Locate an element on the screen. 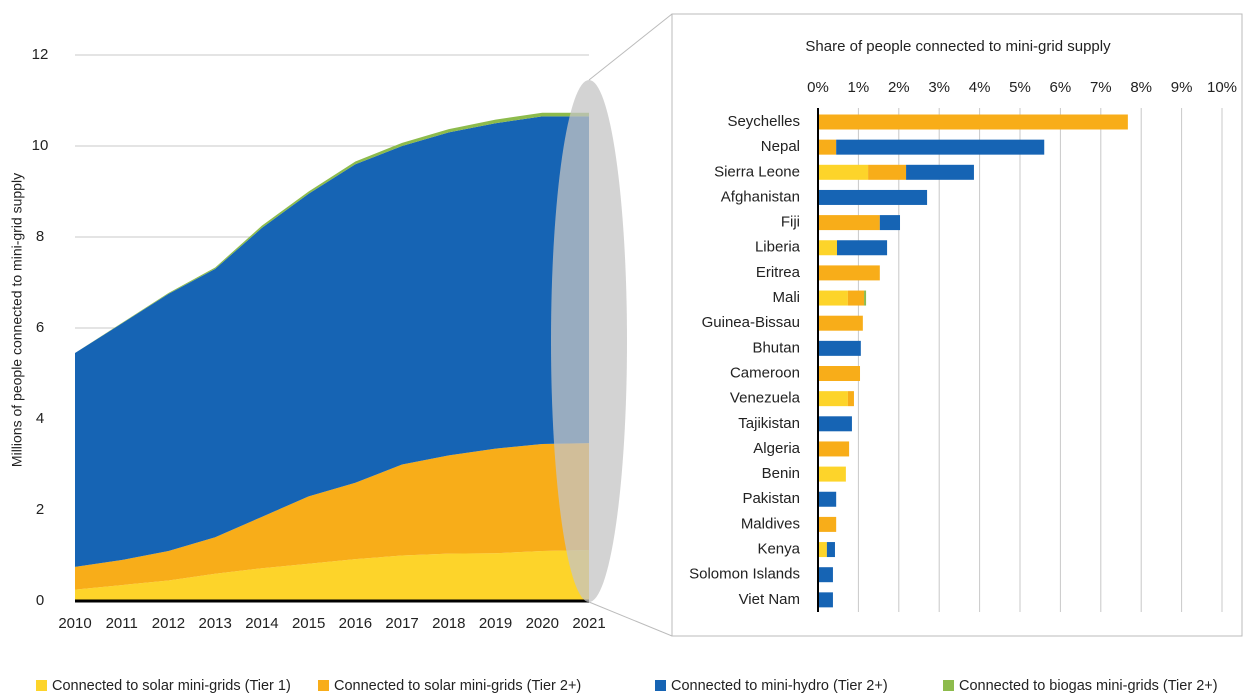 The width and height of the screenshot is (1252, 694). x-tick-label: 2017 is located at coordinates (401, 623).